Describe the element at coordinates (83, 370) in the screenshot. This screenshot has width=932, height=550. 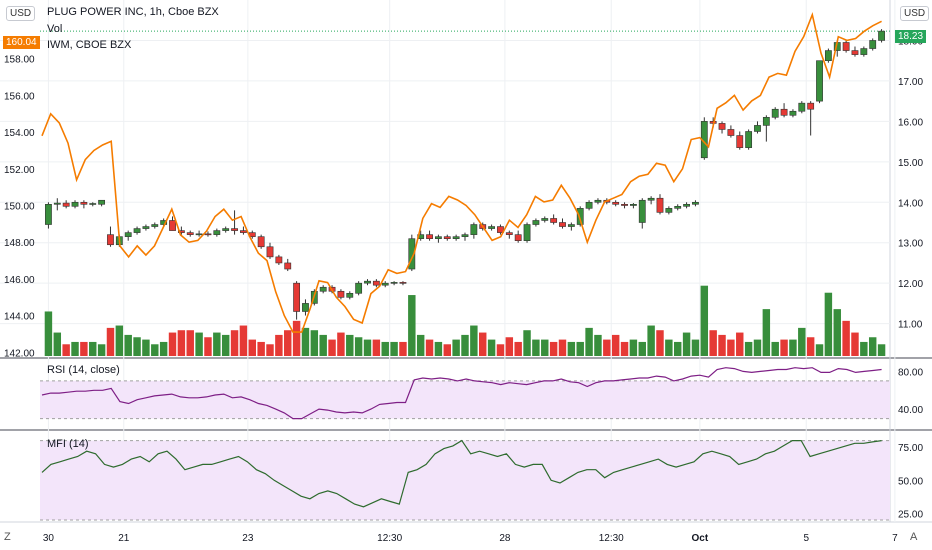
I see `rsi-legend: RSI (14, close)` at that location.